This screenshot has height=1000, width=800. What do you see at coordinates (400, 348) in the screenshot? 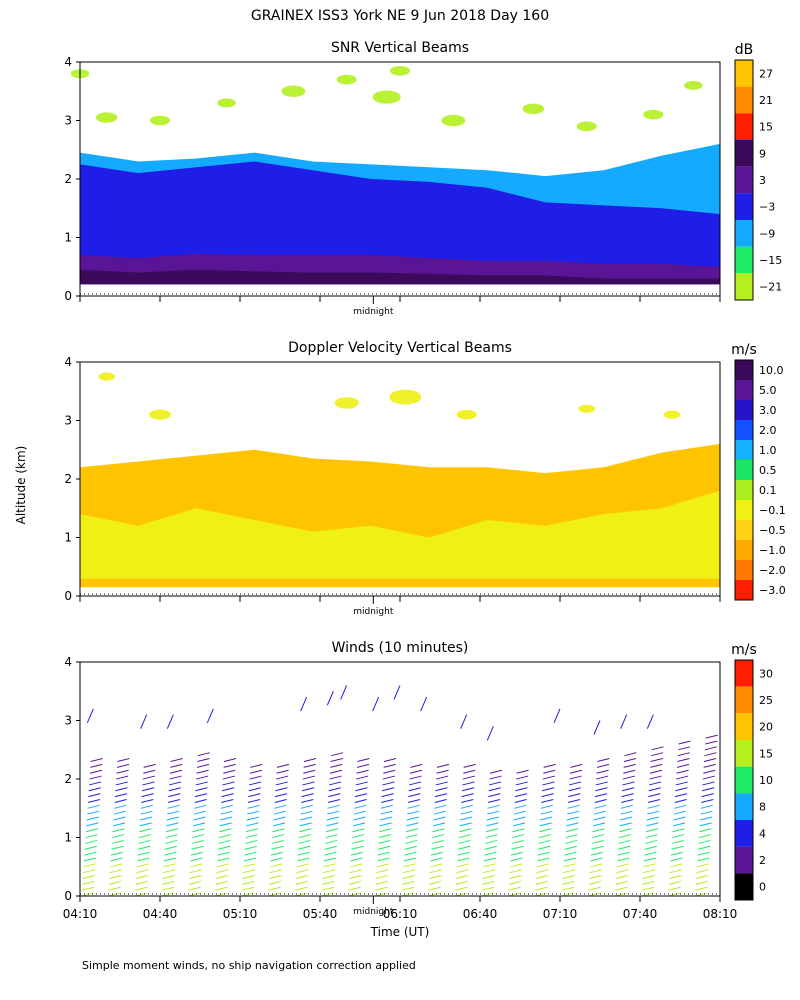
I see `chart-title: Doppler Velocity Vertical Beams` at bounding box center [400, 348].